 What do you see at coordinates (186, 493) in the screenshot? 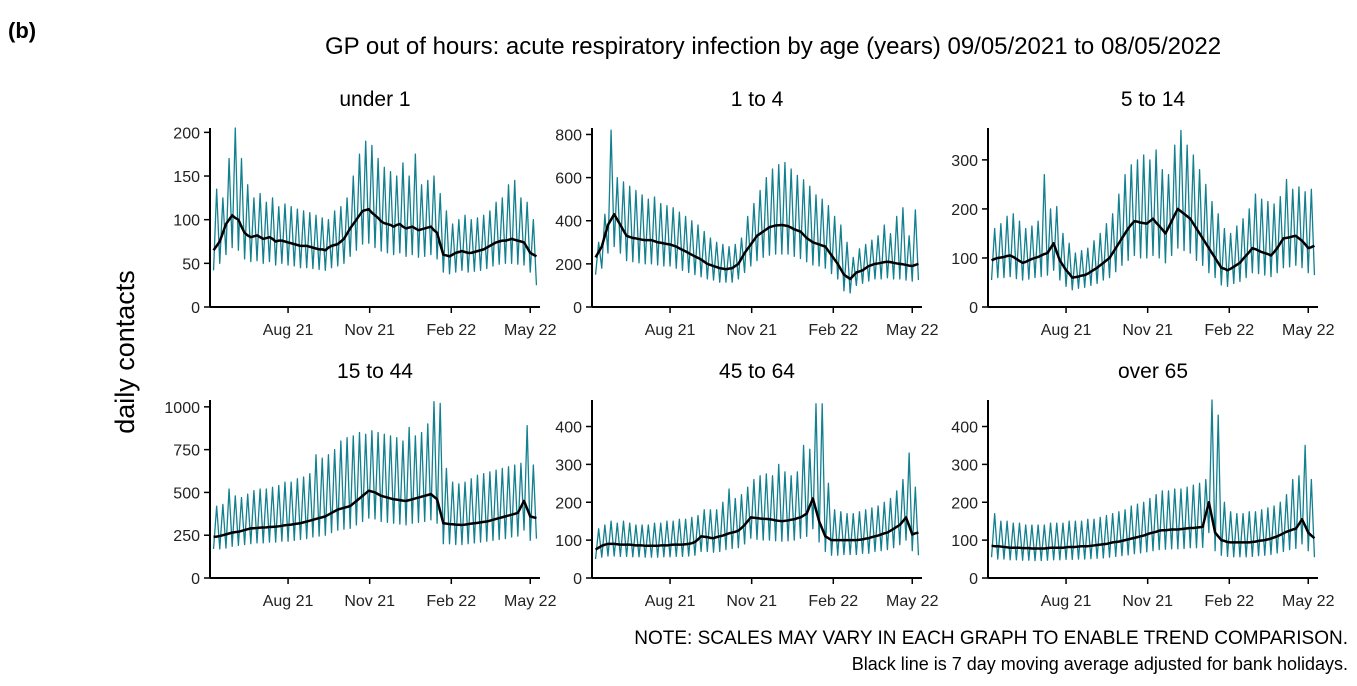
I see `y-tick-label: 500` at bounding box center [186, 493].